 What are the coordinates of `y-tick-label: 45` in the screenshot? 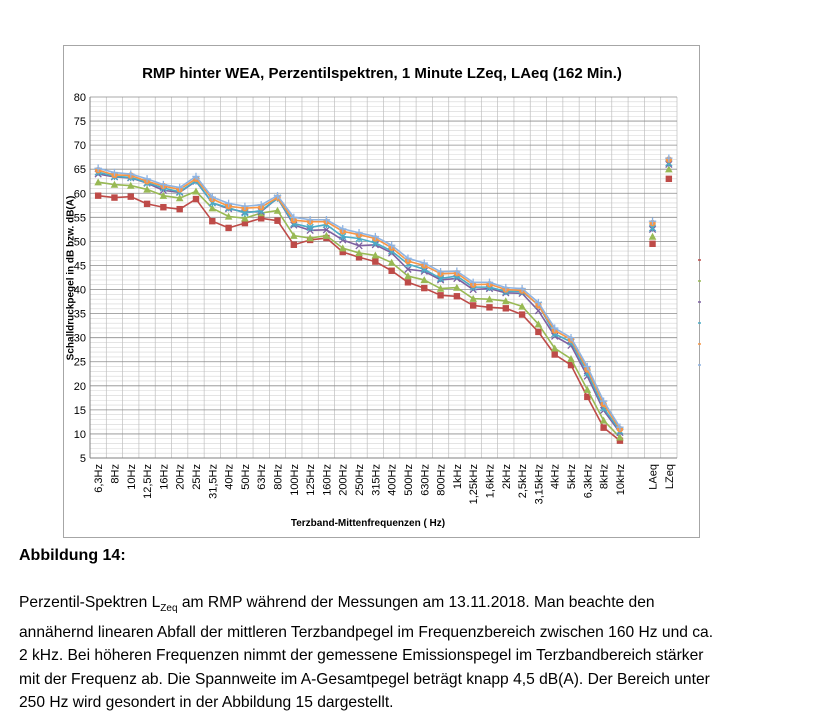 It's located at (80, 266).